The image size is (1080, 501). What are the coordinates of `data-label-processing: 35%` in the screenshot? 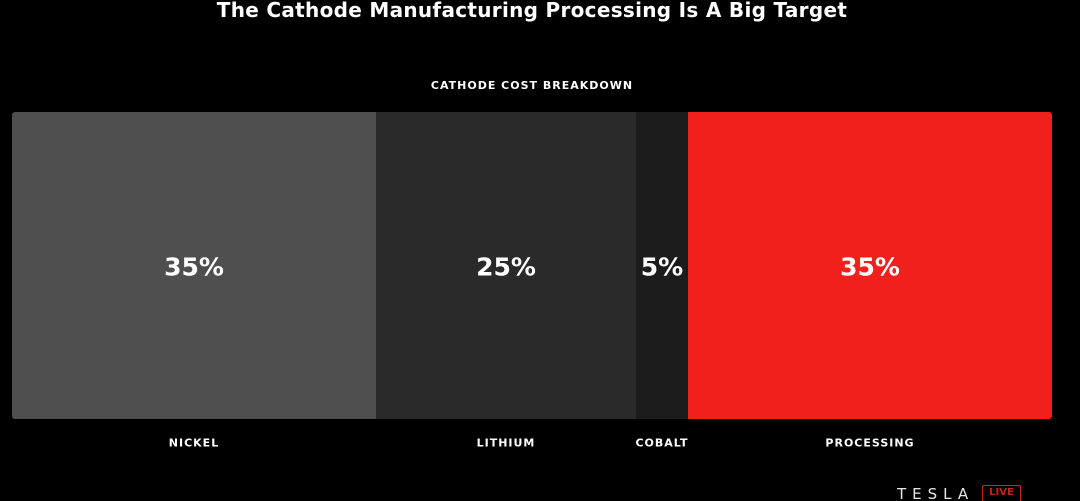 It's located at (870, 267).